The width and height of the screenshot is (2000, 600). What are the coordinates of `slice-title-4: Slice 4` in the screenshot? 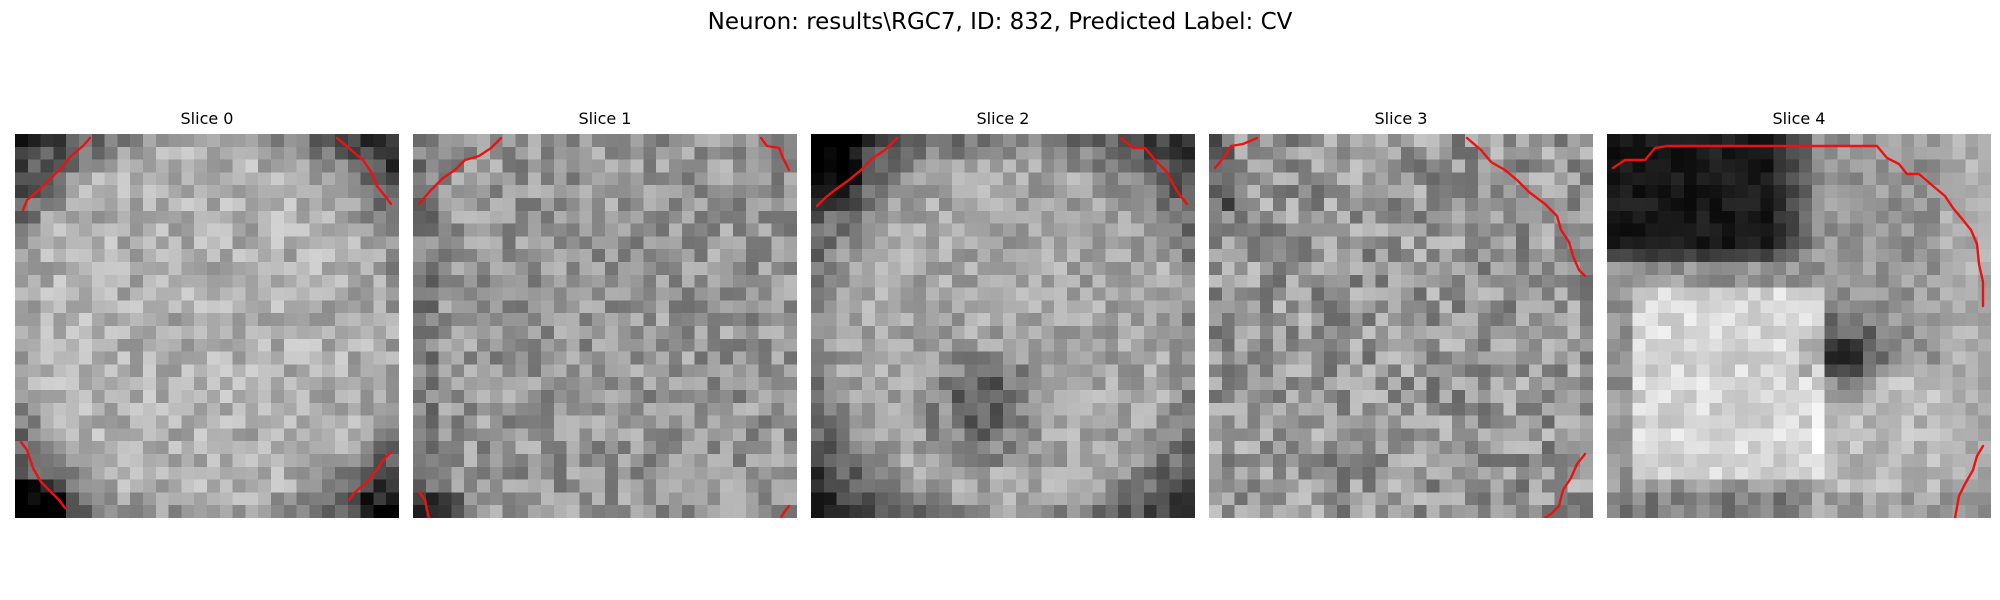 It's located at (1799, 118).